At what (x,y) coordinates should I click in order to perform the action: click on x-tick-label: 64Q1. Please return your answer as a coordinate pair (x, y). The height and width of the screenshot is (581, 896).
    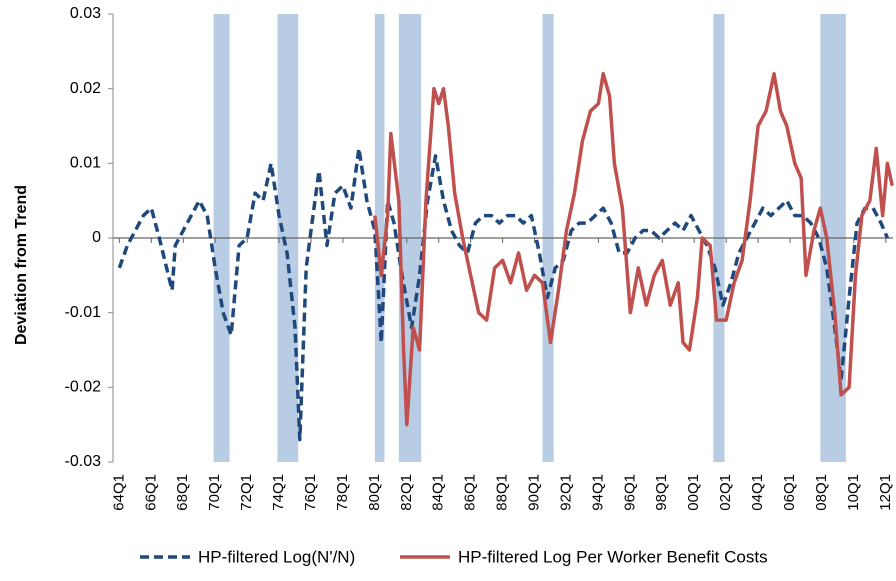
    Looking at the image, I should click on (118, 492).